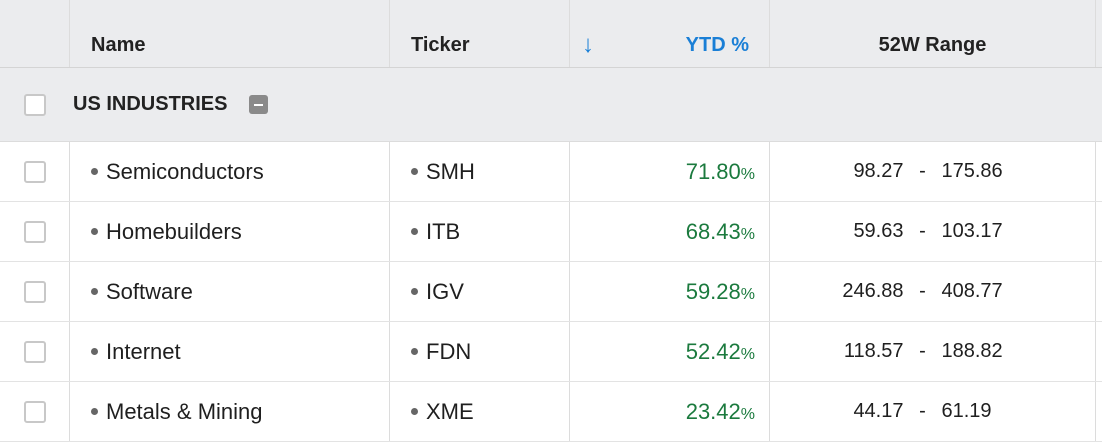  What do you see at coordinates (185, 171) in the screenshot?
I see `industry-name: Semiconductors` at bounding box center [185, 171].